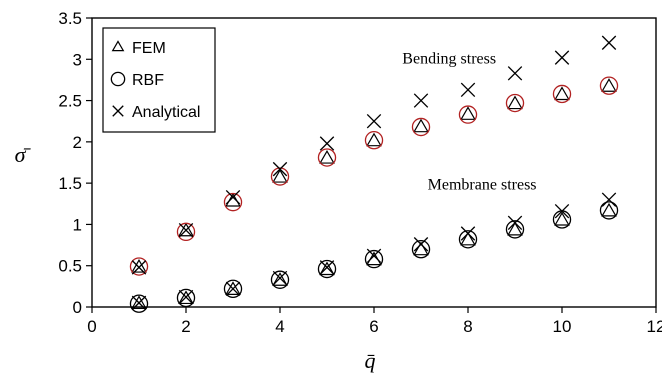 The image size is (662, 376). I want to click on y-tick-label: 0, so click(77, 307).